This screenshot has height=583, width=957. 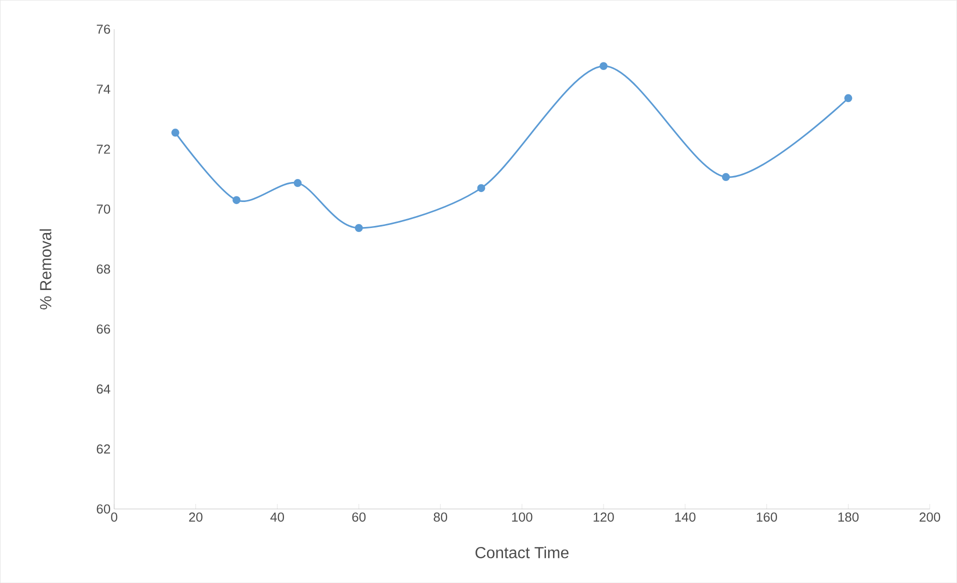 What do you see at coordinates (441, 517) in the screenshot?
I see `x-tick-label: 80` at bounding box center [441, 517].